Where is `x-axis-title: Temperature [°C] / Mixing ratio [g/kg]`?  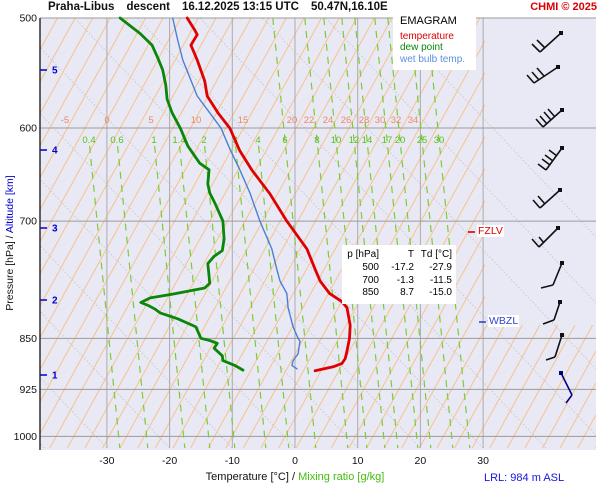 x-axis-title: Temperature [°C] / Mixing ratio [g/kg] is located at coordinates (295, 477).